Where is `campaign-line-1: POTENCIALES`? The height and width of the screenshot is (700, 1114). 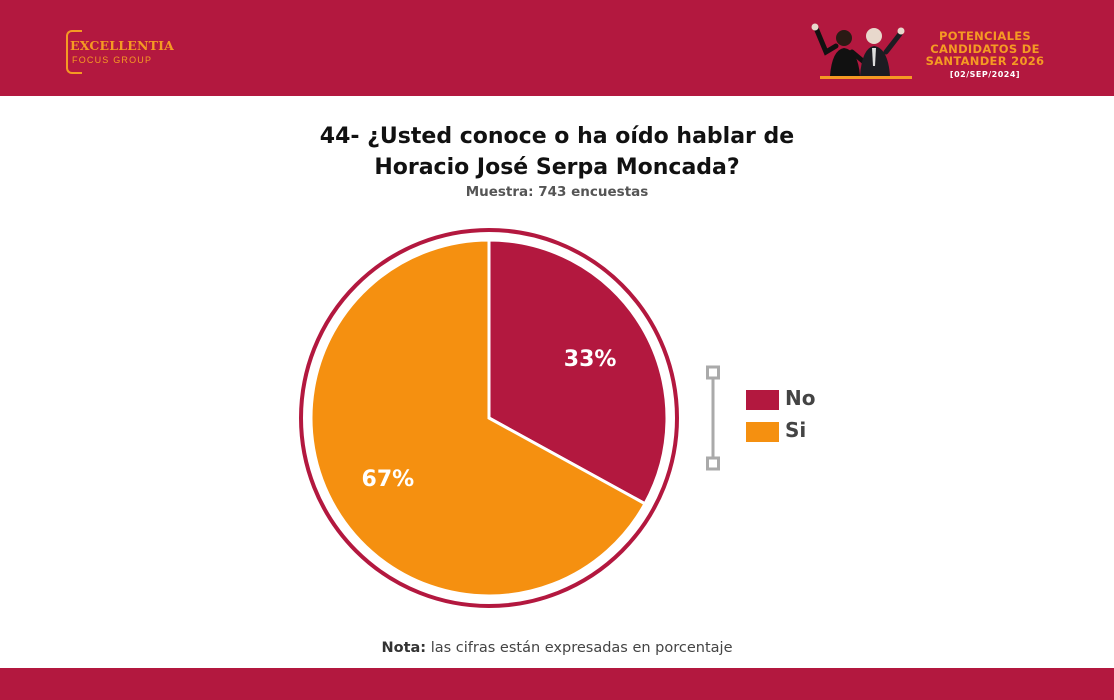
campaign-line-1: POTENCIALES is located at coordinates (985, 36).